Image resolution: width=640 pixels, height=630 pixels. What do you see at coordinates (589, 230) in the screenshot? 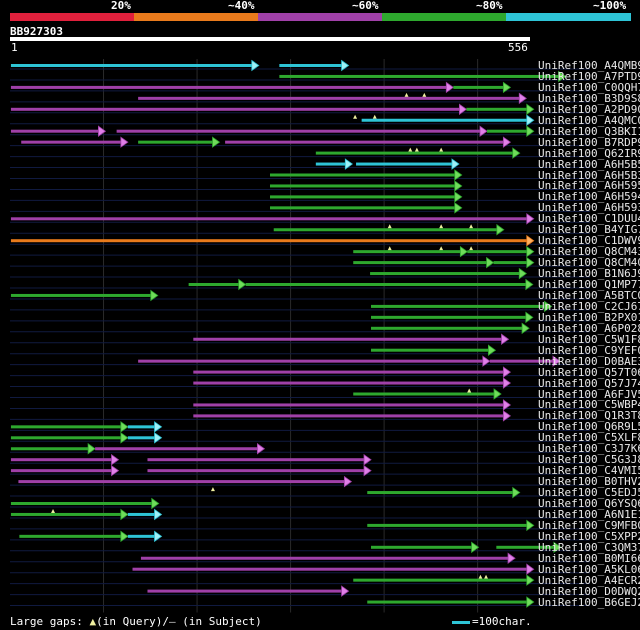
I see `hit-label: UniRef100_B4YIG7` at bounding box center [589, 230].